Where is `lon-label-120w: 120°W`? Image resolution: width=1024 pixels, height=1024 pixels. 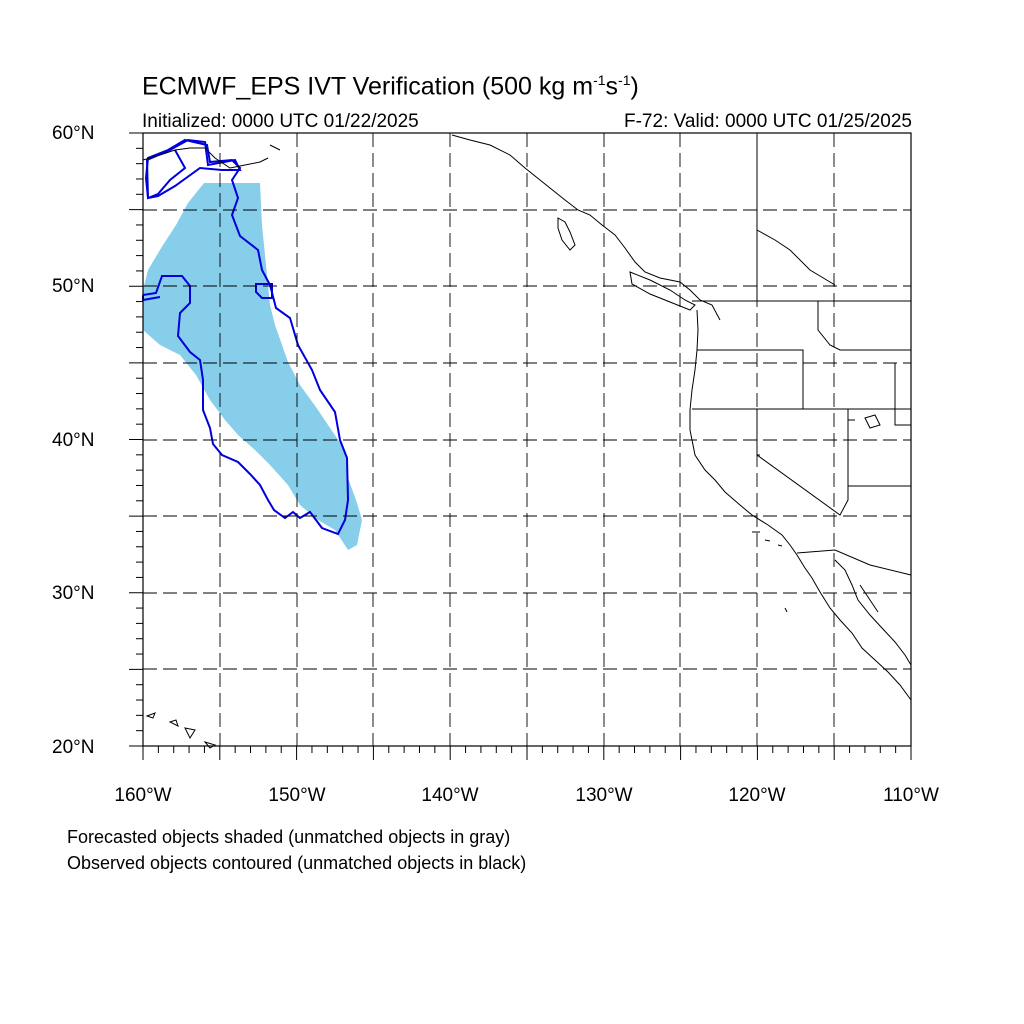 lon-label-120w: 120°W is located at coordinates (757, 795).